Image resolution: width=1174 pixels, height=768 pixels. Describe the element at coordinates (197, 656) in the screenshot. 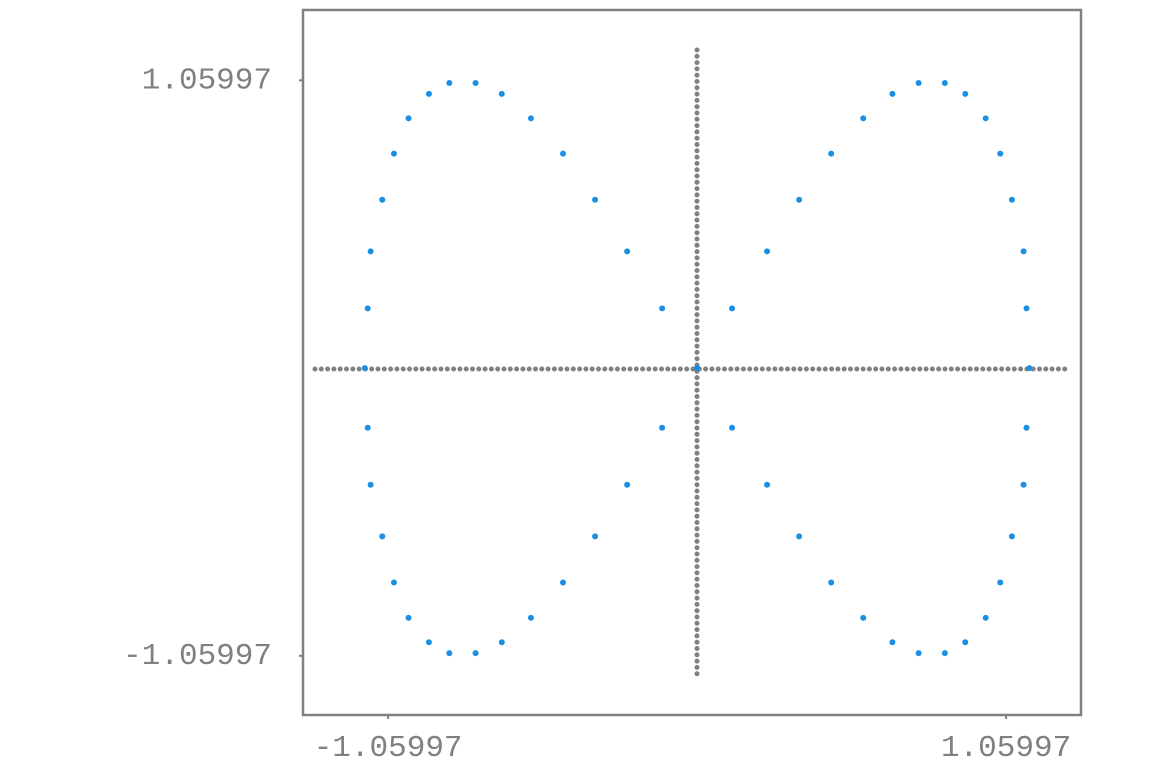

I see `y-tick-label: -1.05997` at that location.